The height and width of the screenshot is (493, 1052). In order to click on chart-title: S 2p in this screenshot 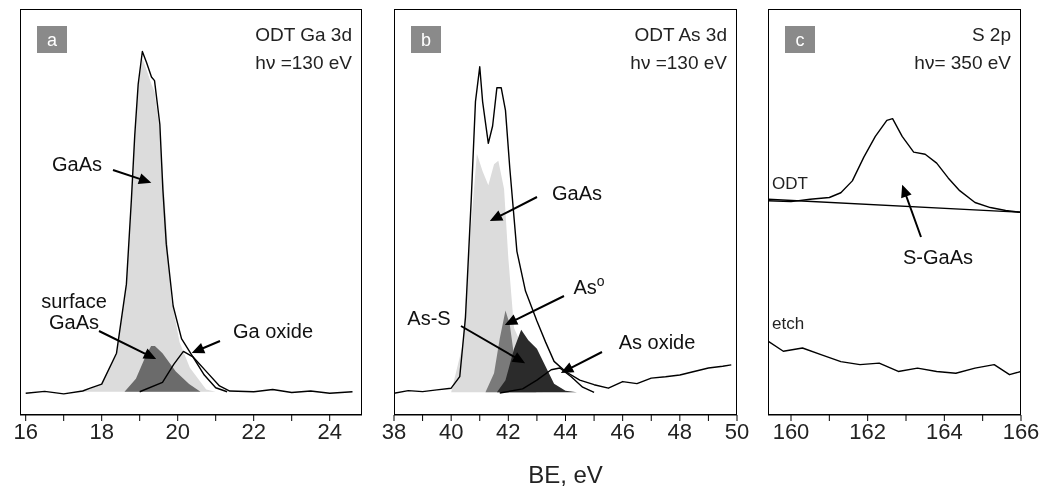, I will do `click(991, 34)`.